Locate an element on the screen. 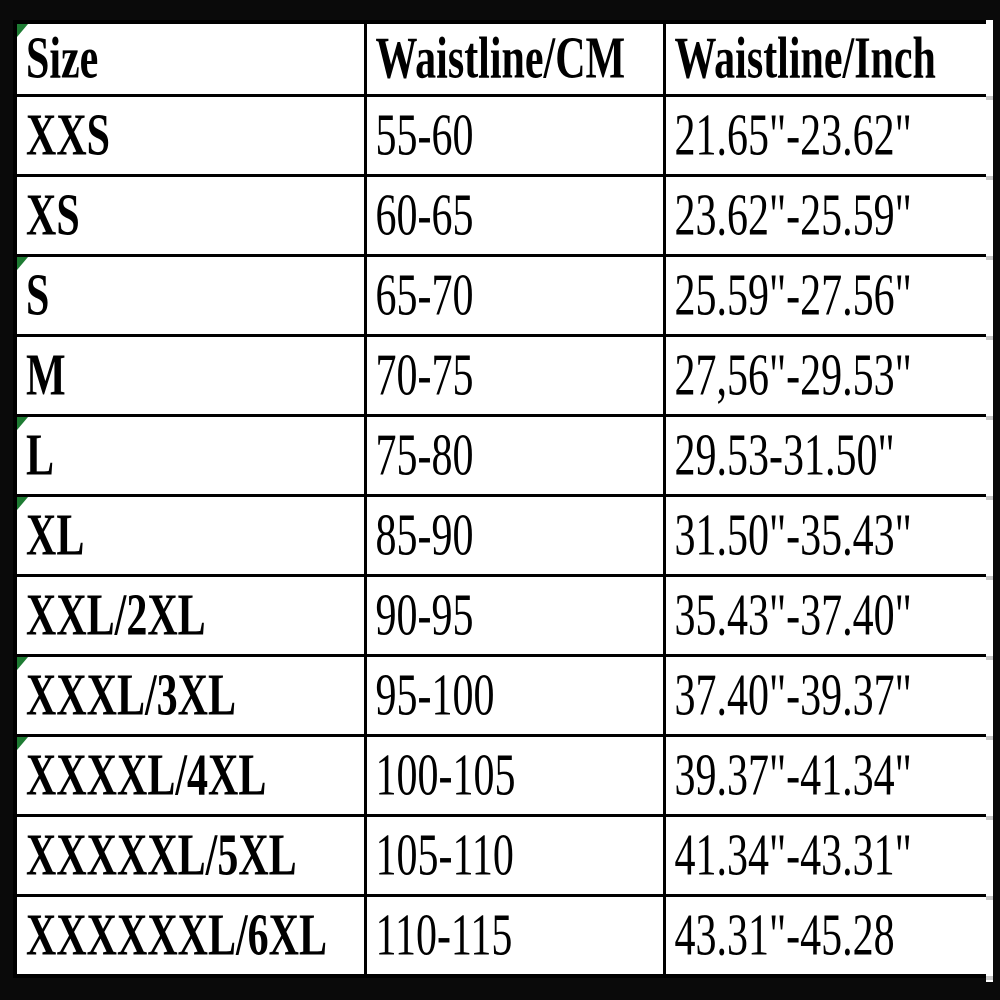  table-row: XXXXXL/5XL 105-110 41.34"-43.31" is located at coordinates (501, 855).